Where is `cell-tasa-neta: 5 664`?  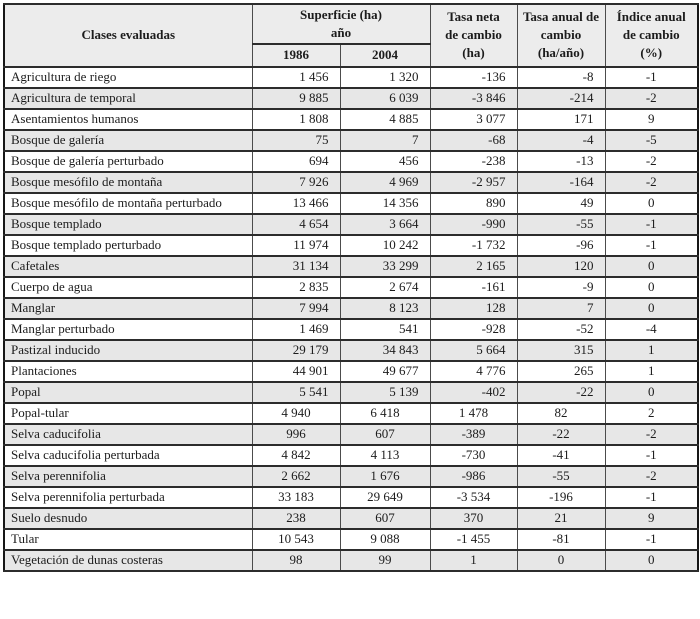
cell-tasa-neta: 5 664 is located at coordinates (473, 350).